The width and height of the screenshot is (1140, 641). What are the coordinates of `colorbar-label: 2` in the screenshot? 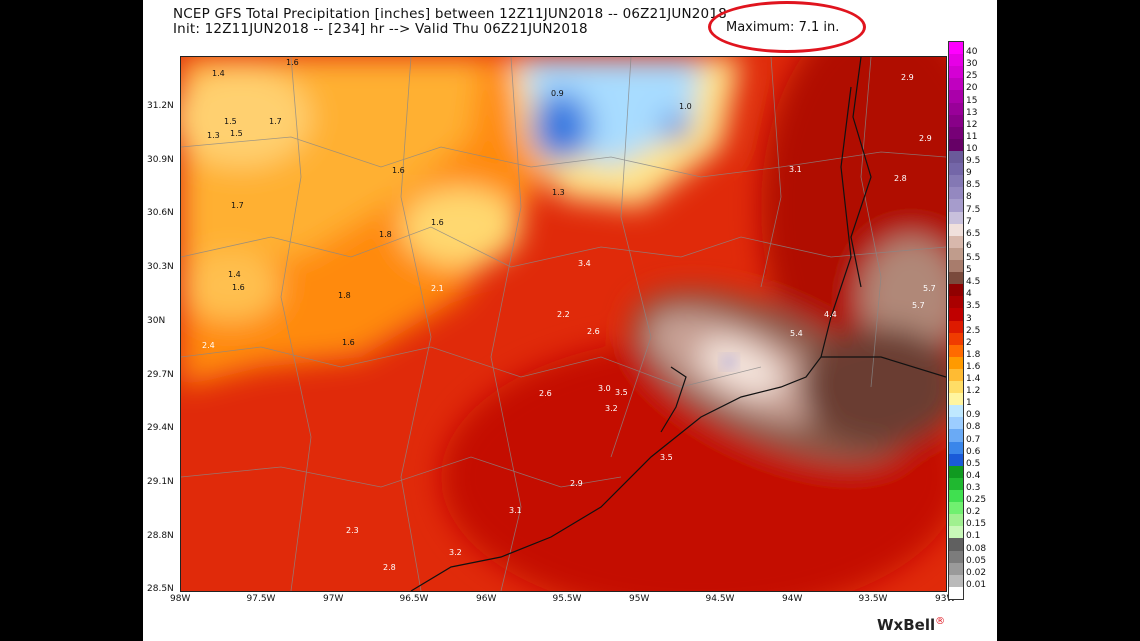 It's located at (969, 342).